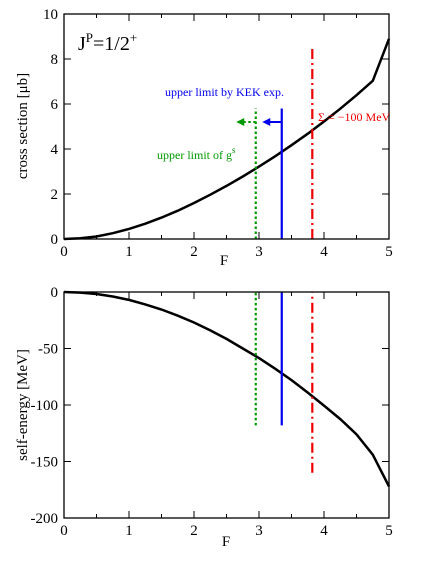  What do you see at coordinates (64, 252) in the screenshot?
I see `cross-section-x-tick-label: 0` at bounding box center [64, 252].